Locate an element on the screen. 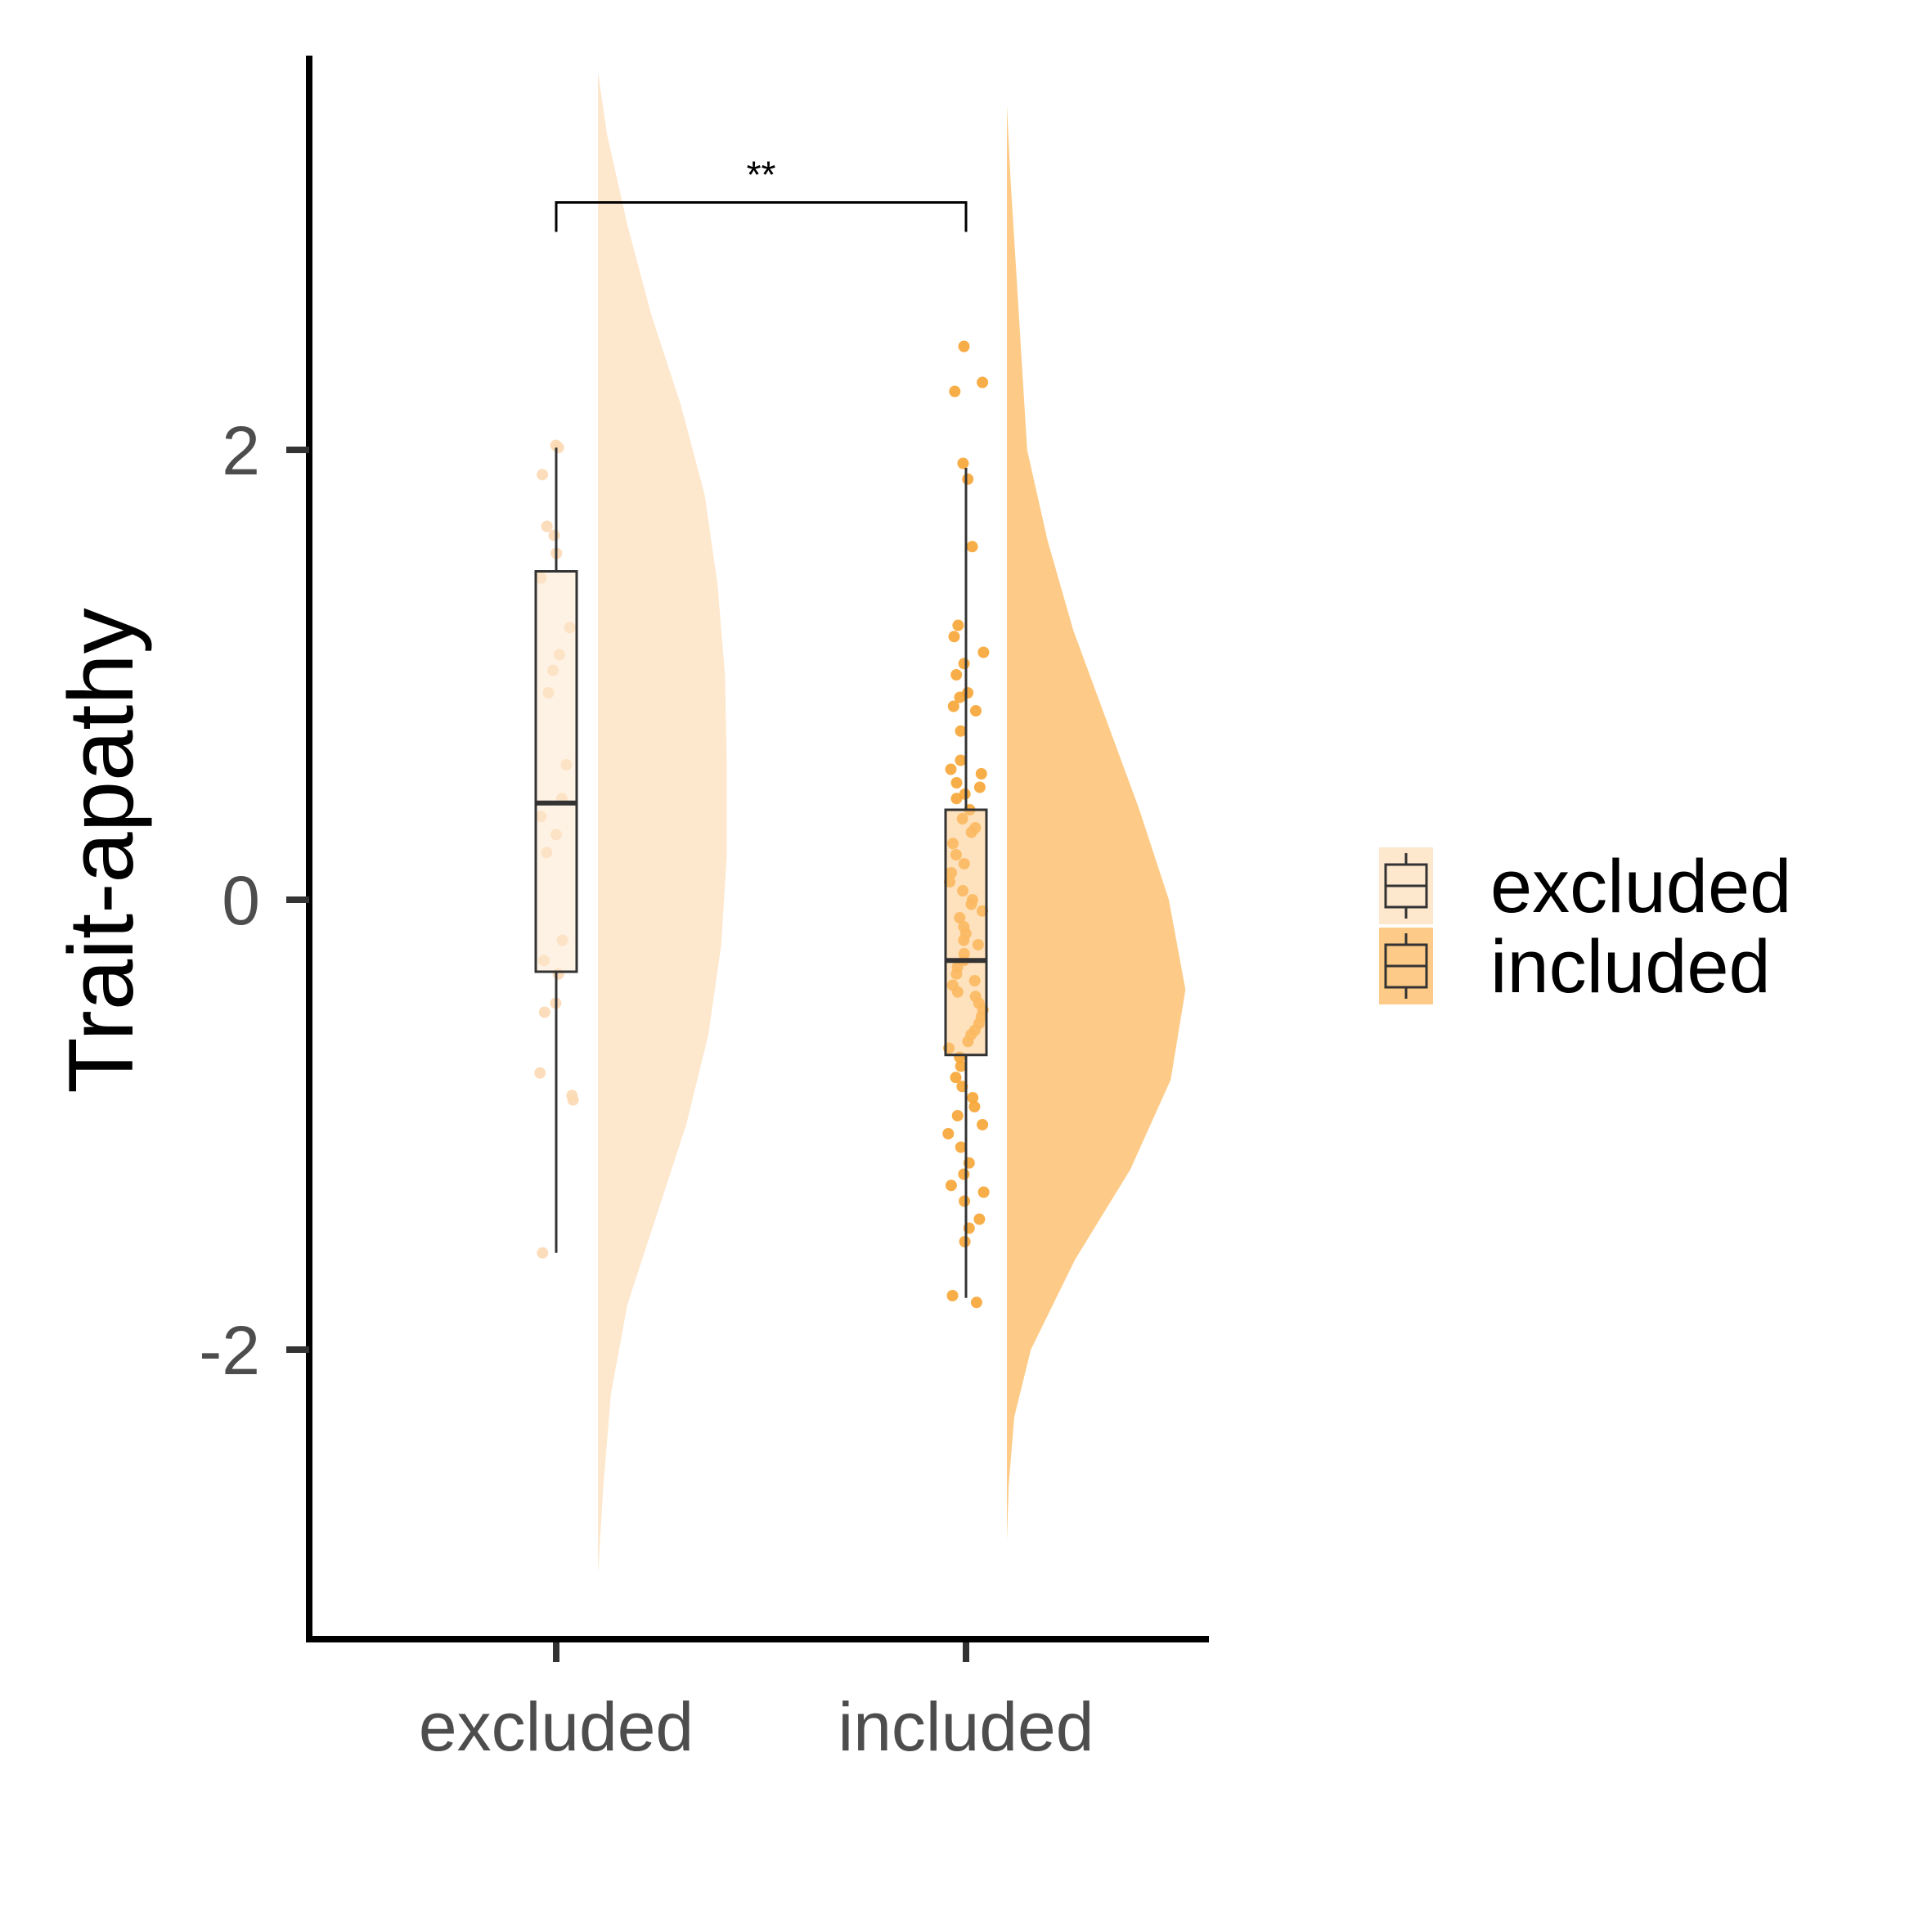  y-tick-label: 0 is located at coordinates (241, 901).